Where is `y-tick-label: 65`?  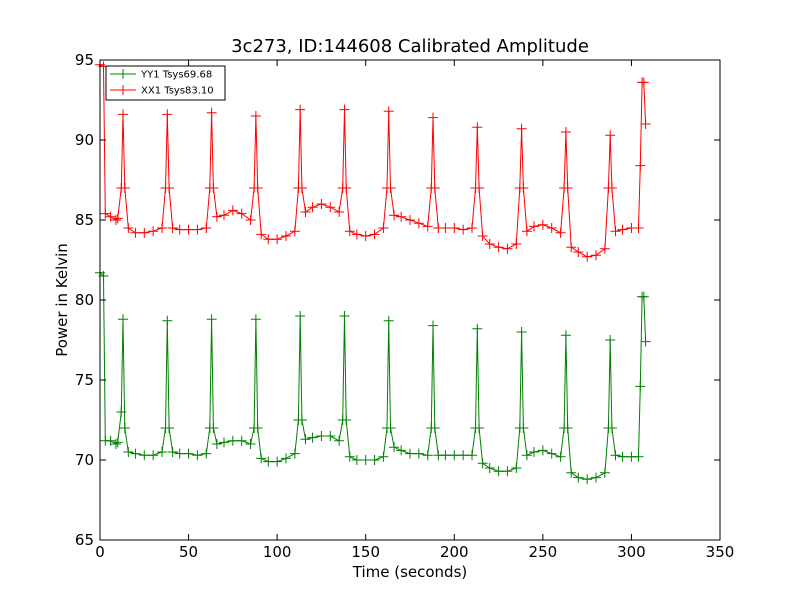 y-tick-label: 65 is located at coordinates (84, 540).